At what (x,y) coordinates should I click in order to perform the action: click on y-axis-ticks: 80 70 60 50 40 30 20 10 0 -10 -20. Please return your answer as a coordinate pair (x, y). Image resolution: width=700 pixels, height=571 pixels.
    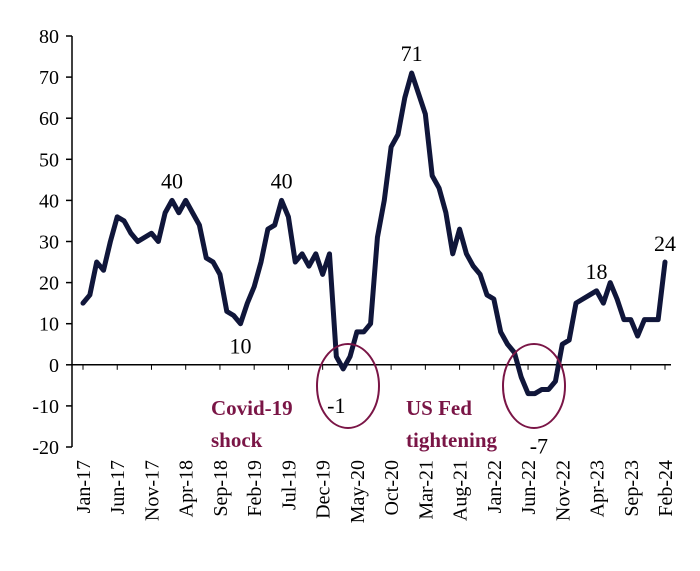
    Looking at the image, I should click on (52, 242).